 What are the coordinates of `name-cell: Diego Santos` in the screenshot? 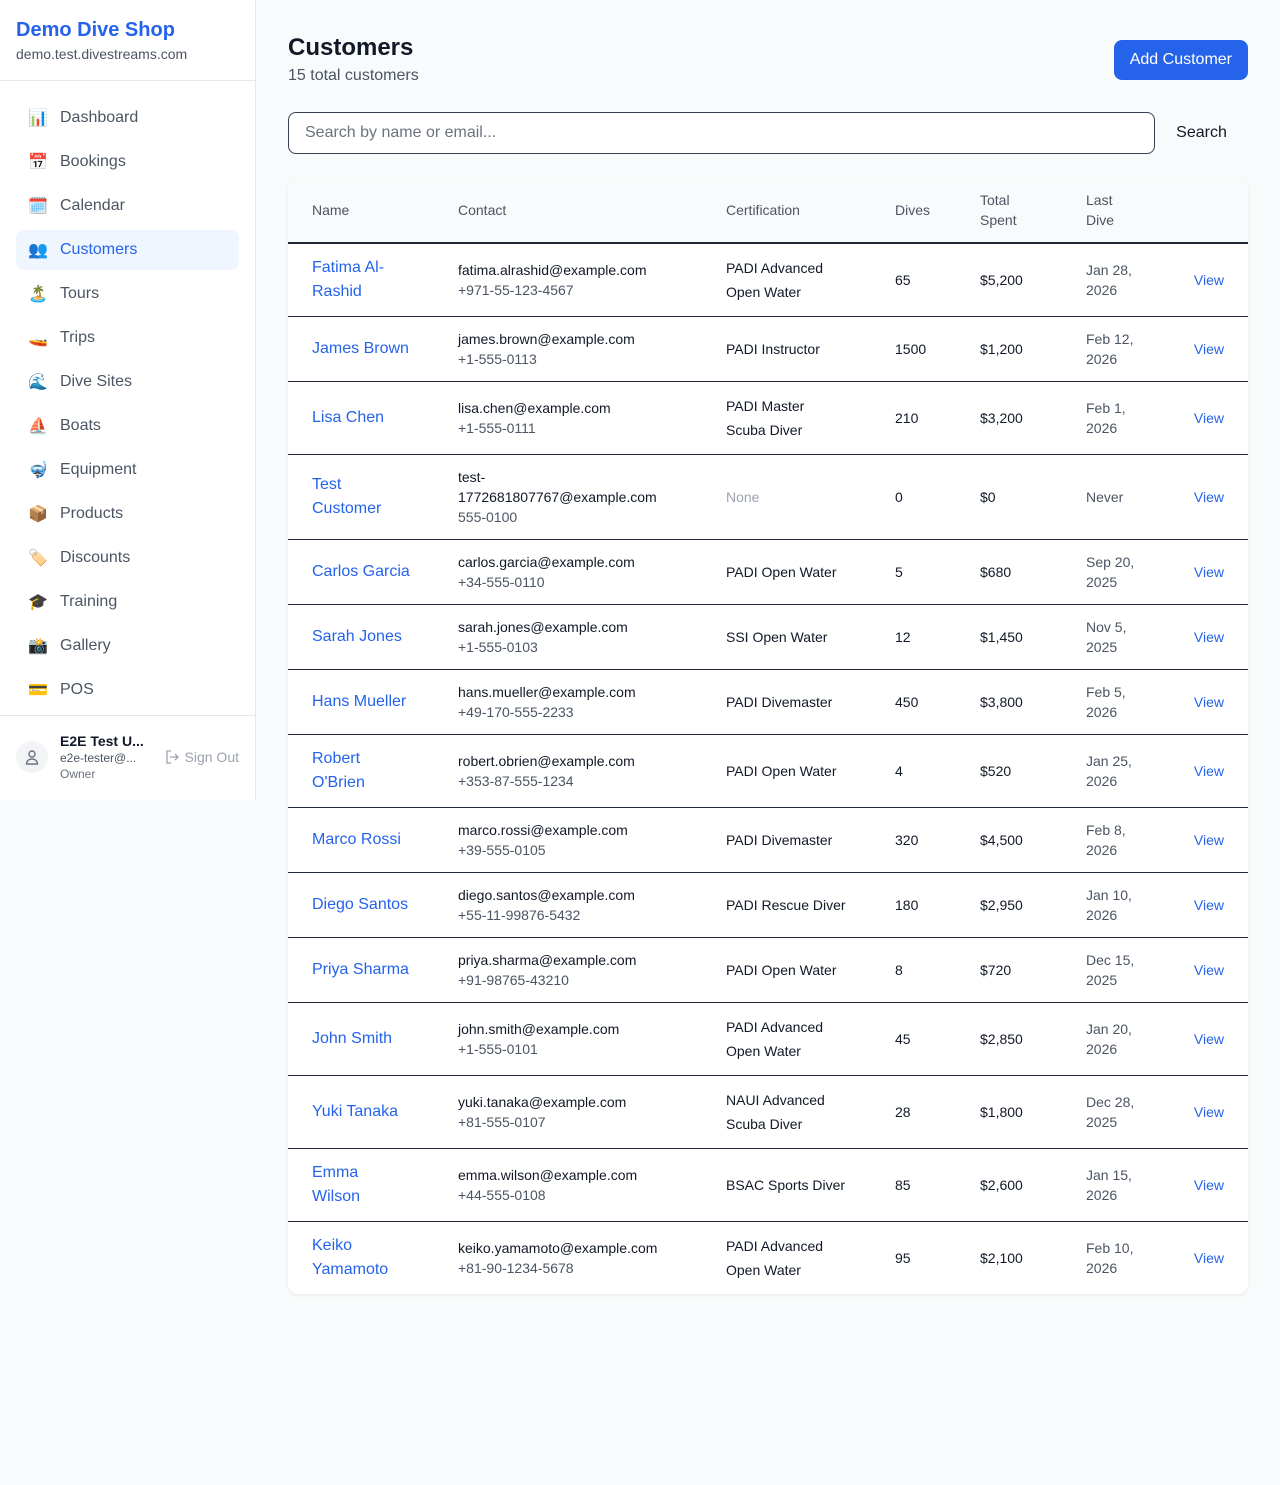 It's located at (361, 905).